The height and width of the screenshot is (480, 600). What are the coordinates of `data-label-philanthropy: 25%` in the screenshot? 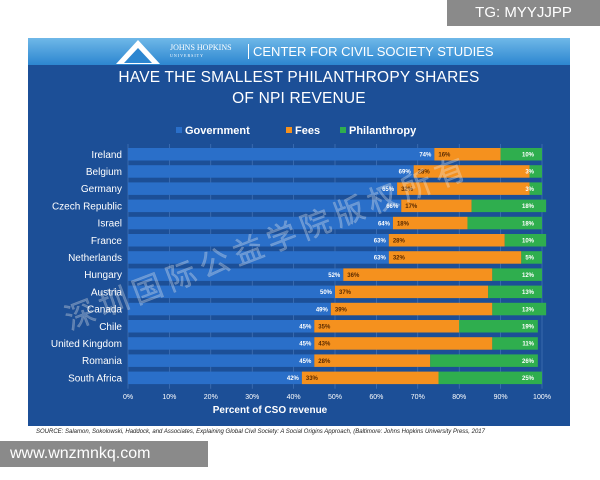 It's located at (528, 379).